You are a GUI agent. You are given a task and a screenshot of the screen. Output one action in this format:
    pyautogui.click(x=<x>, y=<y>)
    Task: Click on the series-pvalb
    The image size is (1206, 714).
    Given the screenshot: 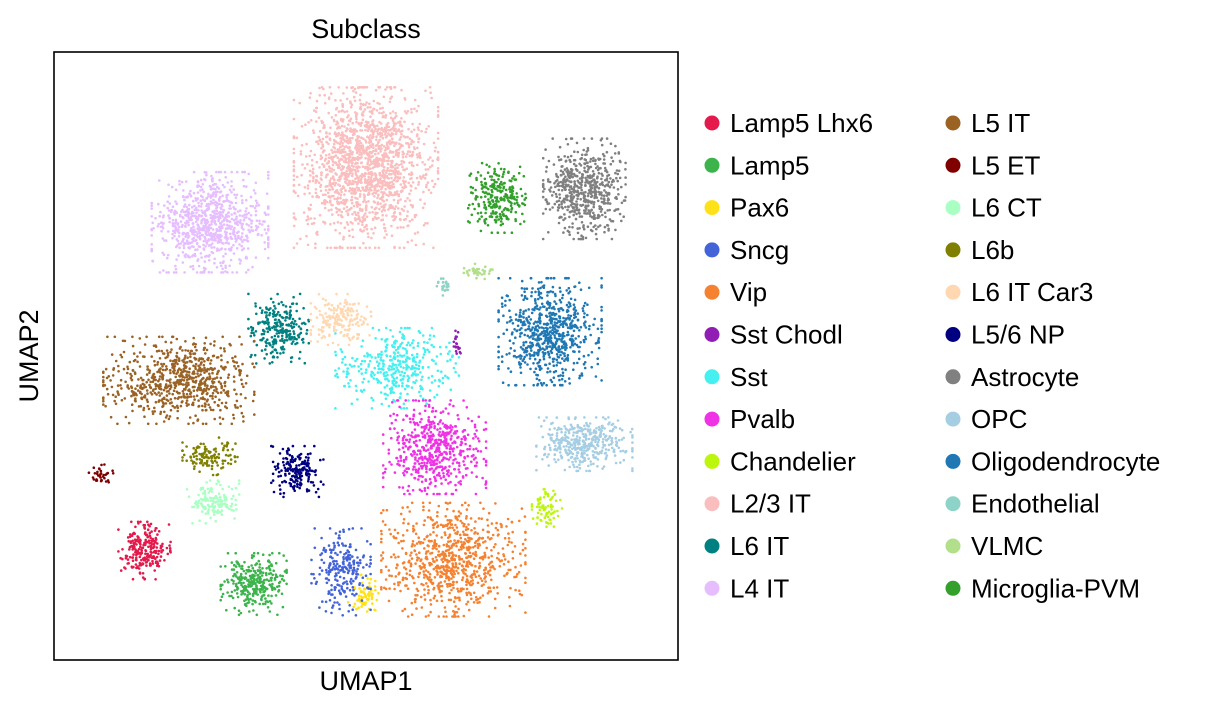 What is the action you would take?
    pyautogui.click(x=434, y=447)
    